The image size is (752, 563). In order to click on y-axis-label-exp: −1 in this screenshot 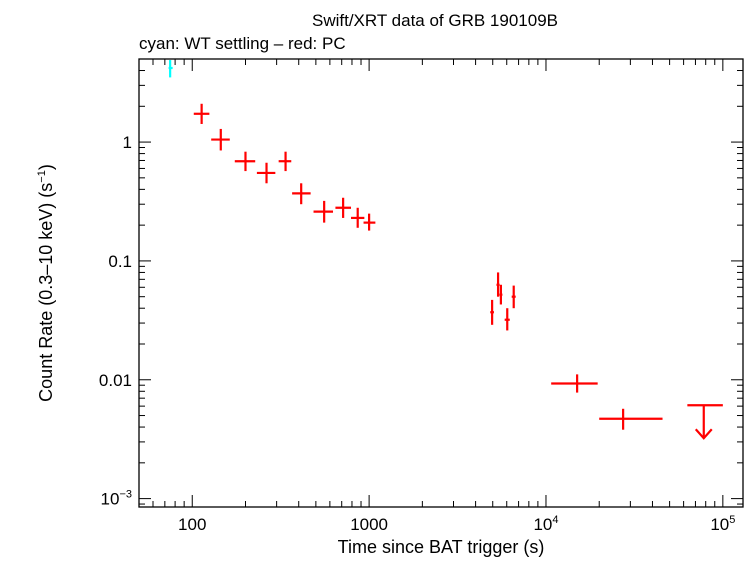, I will do `click(42, 176)`.